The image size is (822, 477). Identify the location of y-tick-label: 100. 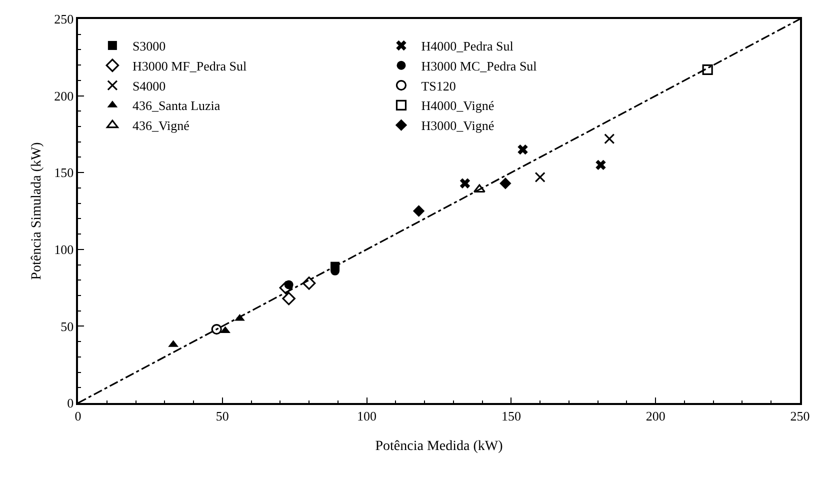
(64, 249).